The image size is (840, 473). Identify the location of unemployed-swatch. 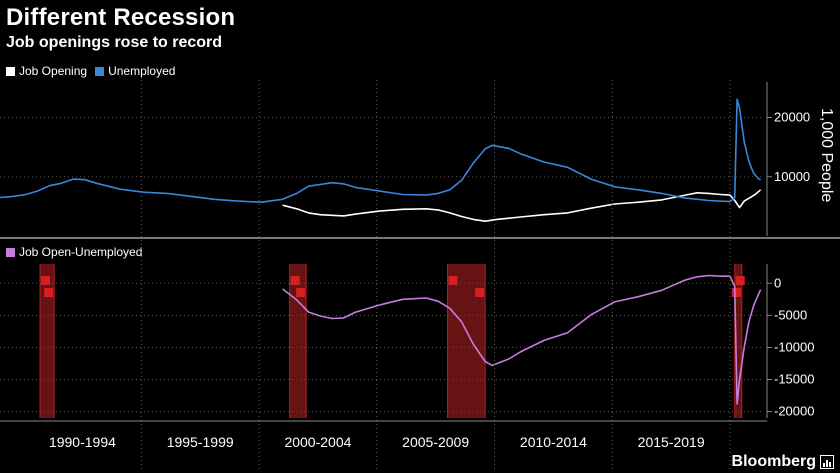
(100, 71).